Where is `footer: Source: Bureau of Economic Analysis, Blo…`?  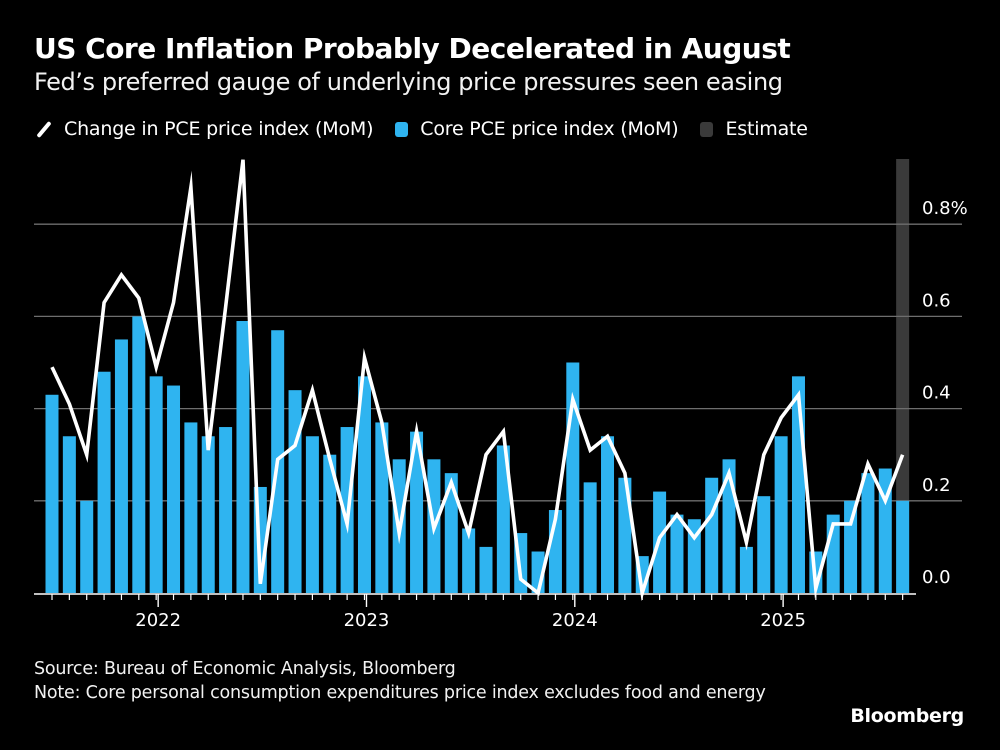 footer: Source: Bureau of Economic Analysis, Blo… is located at coordinates (424, 681).